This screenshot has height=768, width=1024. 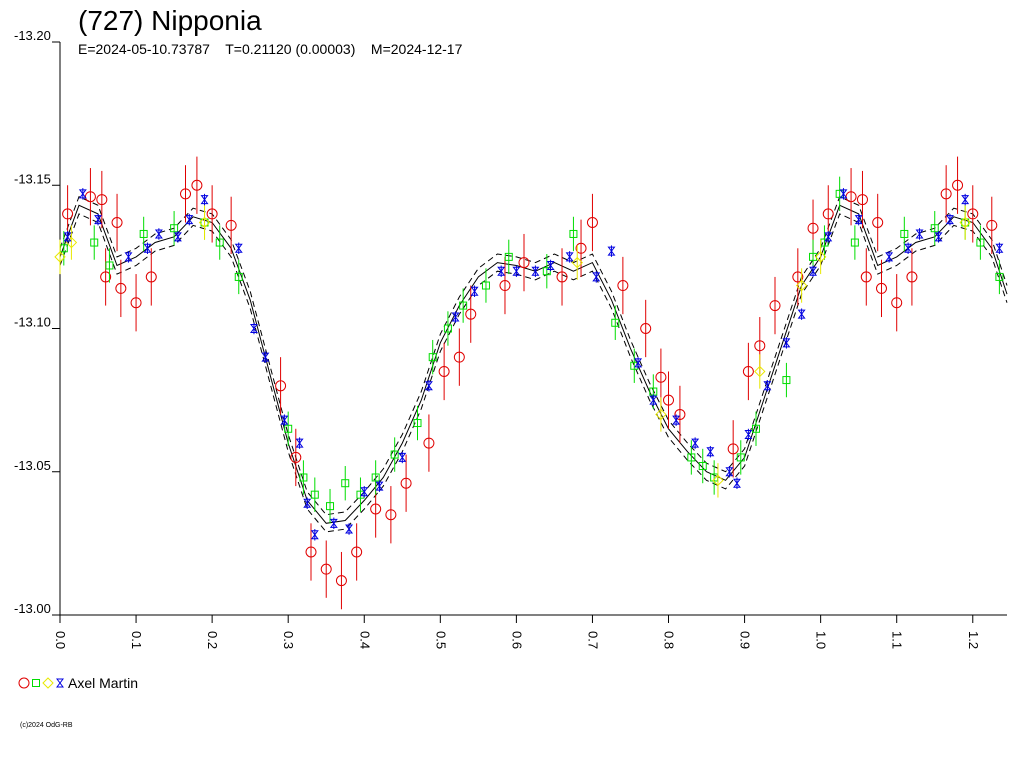 What do you see at coordinates (592, 640) in the screenshot?
I see `x-tick-label: 0.7` at bounding box center [592, 640].